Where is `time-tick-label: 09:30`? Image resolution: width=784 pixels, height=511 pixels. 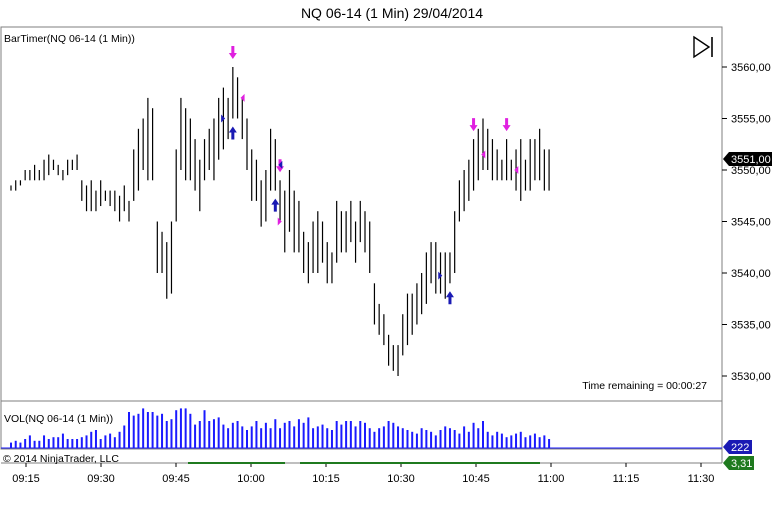 time-tick-label: 09:30 is located at coordinates (101, 479).